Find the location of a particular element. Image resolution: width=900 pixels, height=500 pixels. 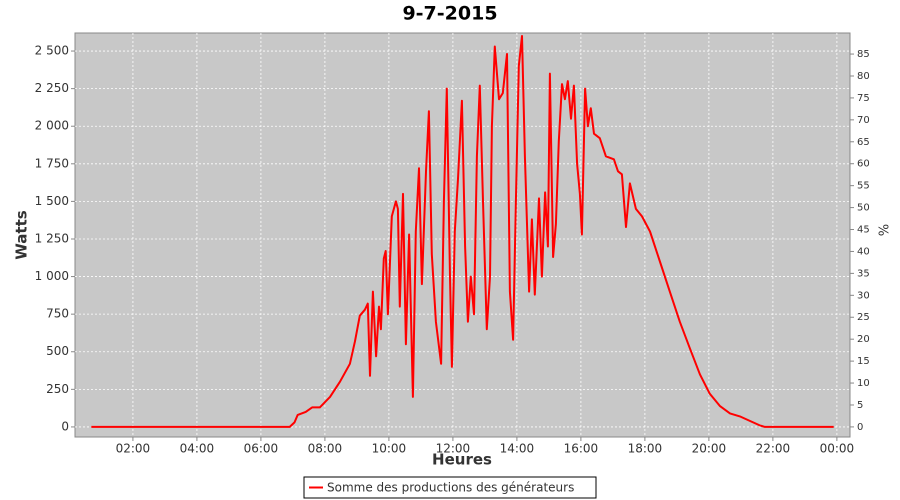

y-tick-label: 250 is located at coordinates (57, 389).